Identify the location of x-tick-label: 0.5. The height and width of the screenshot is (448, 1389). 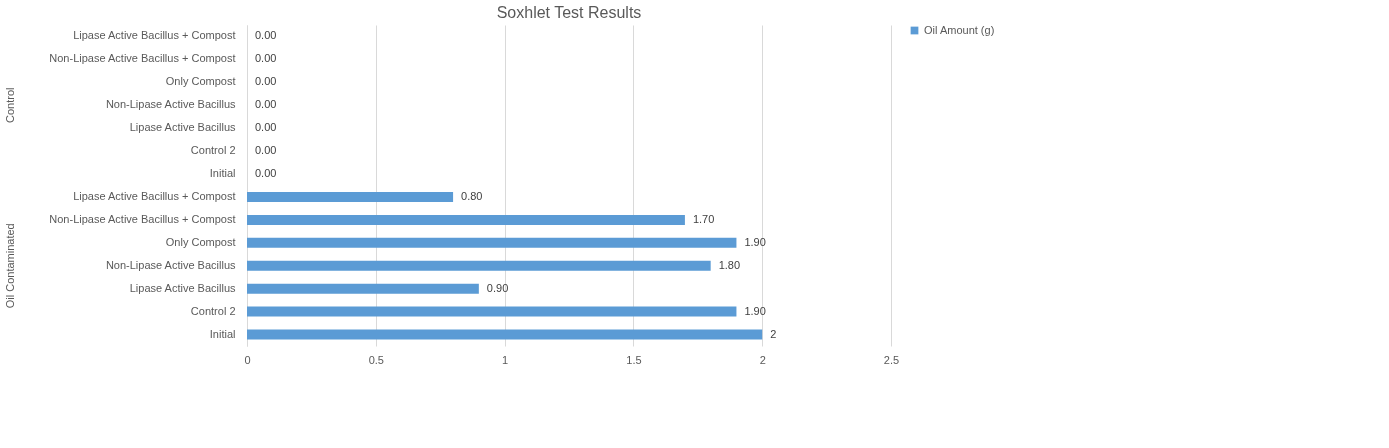
(376, 359).